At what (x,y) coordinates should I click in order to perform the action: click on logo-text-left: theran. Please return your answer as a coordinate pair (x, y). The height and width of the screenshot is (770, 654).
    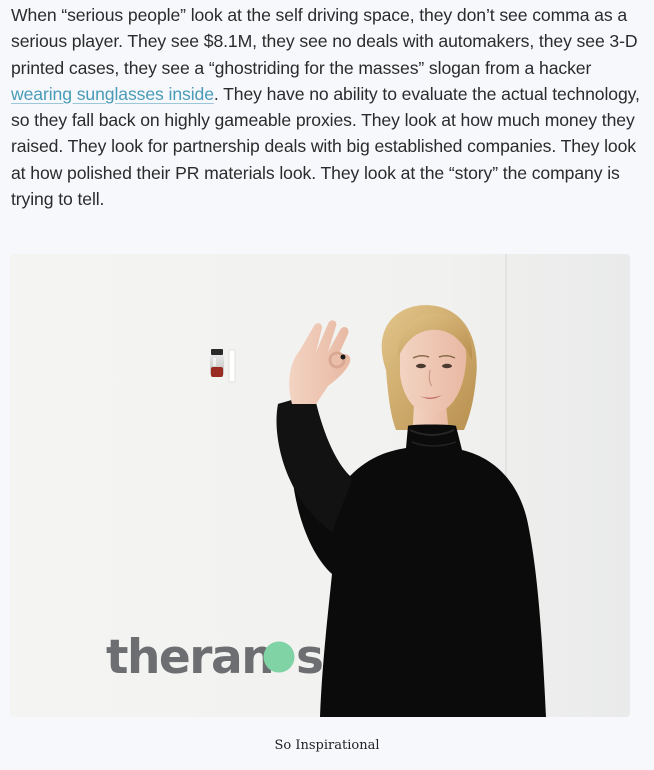
    Looking at the image, I should click on (189, 657).